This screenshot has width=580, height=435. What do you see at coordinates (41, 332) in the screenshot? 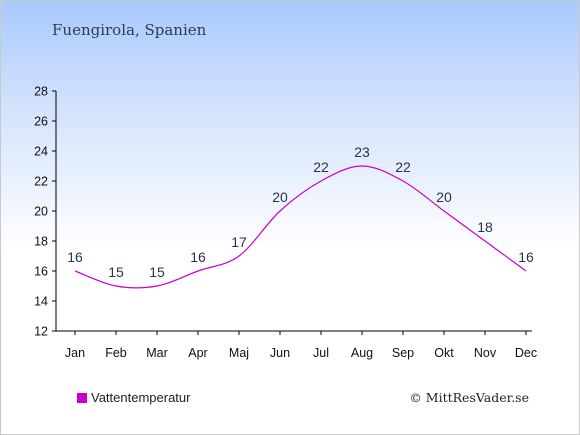
I see `y-tick-label: 12` at bounding box center [41, 332].